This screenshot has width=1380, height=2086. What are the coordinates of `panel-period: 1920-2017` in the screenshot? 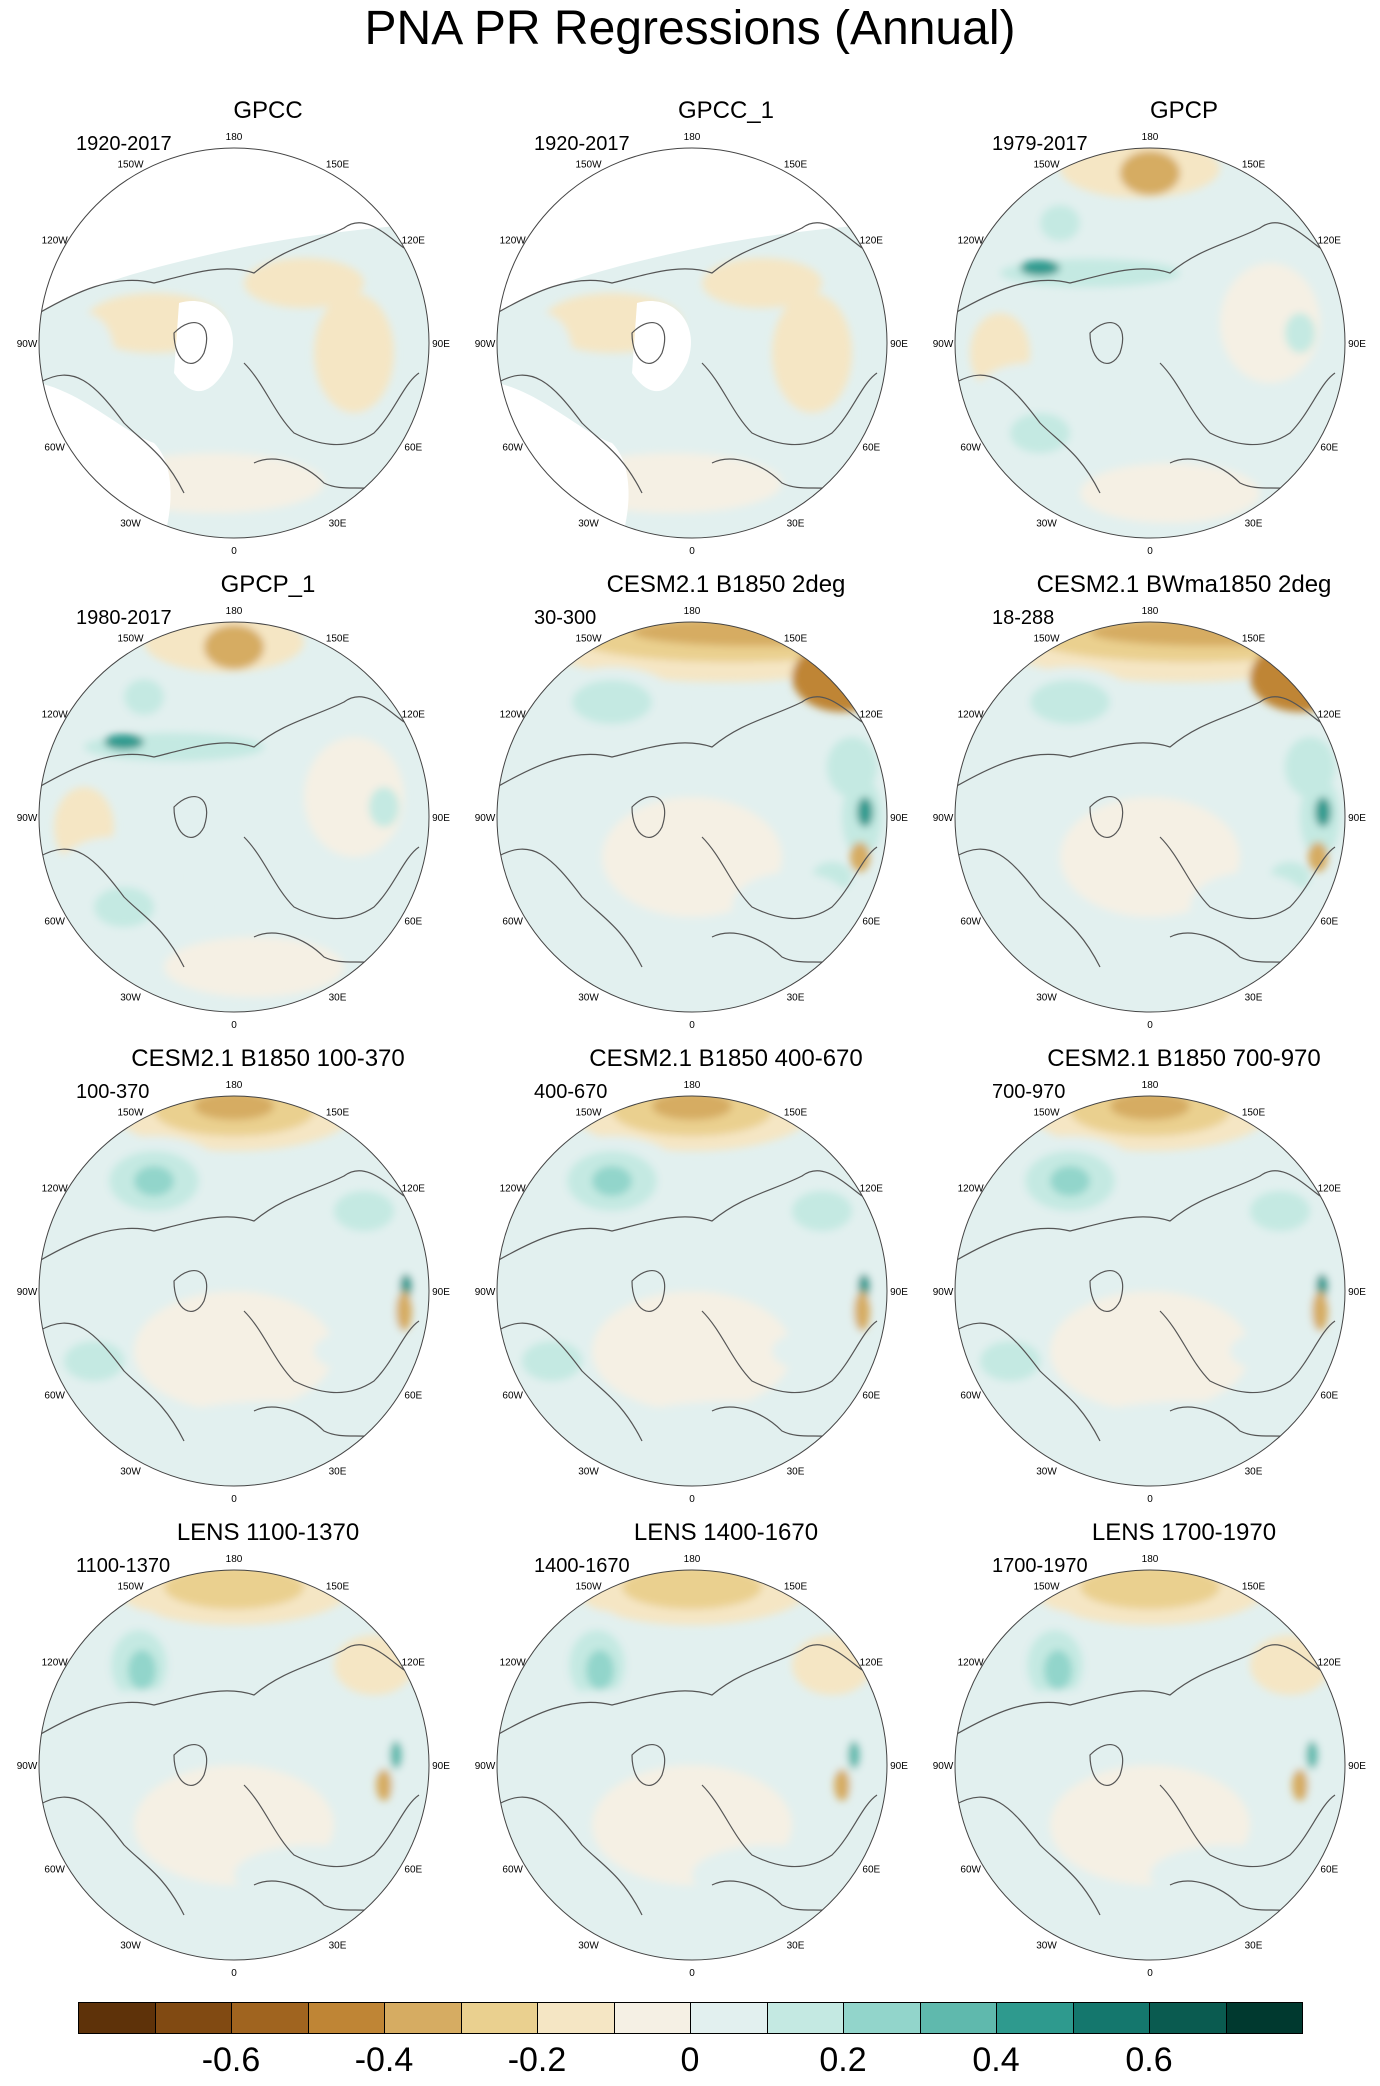 It's located at (124, 144).